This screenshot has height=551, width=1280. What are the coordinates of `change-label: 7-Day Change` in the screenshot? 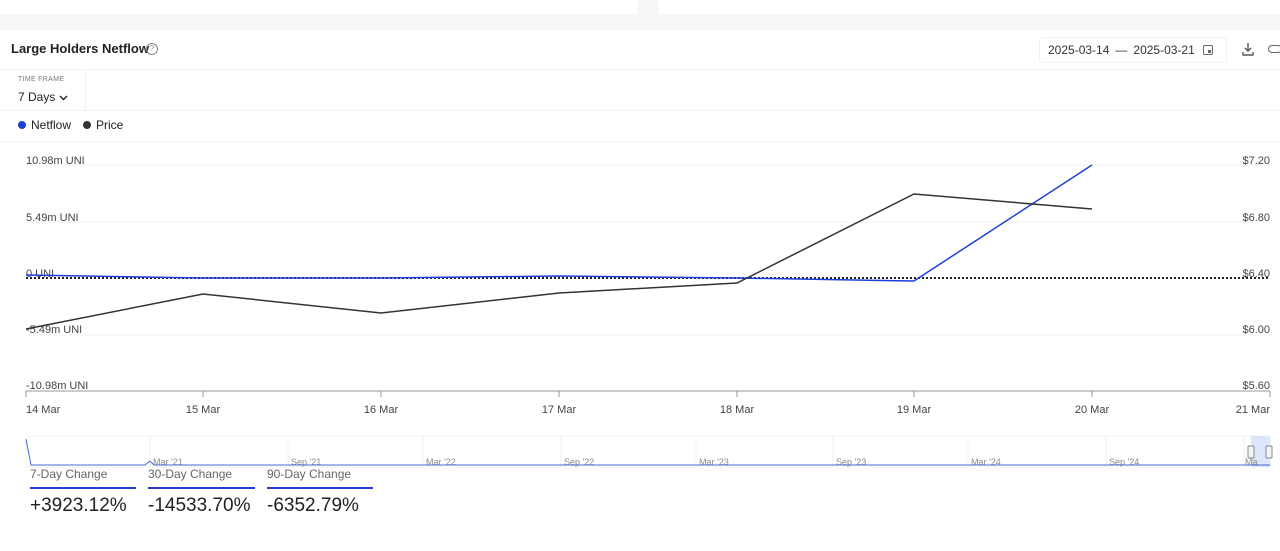 It's located at (83, 478).